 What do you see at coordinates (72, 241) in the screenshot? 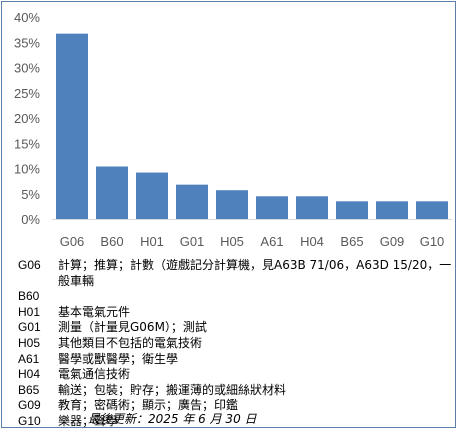
I see `x-tick-label: G06` at bounding box center [72, 241].